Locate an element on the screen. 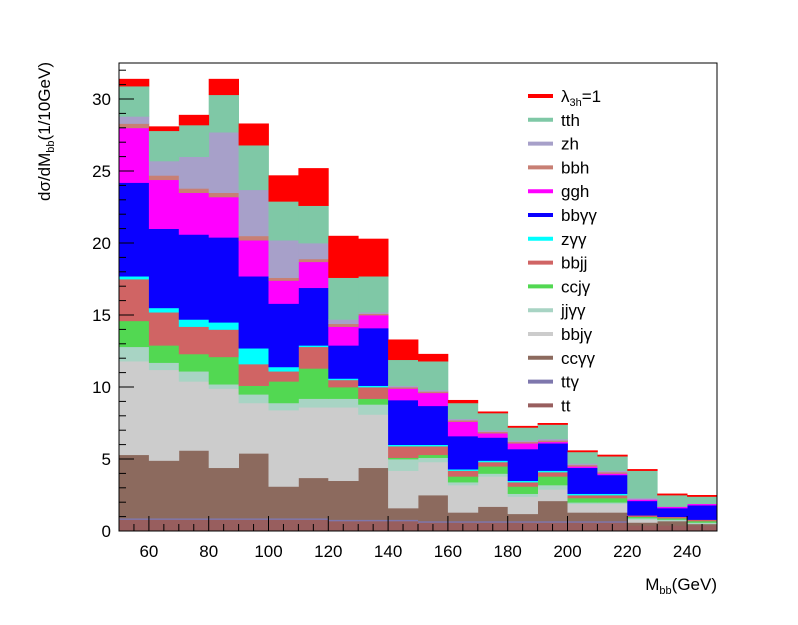 The image size is (798, 625). y-axis-title-sub: bb is located at coordinates (51, 146).